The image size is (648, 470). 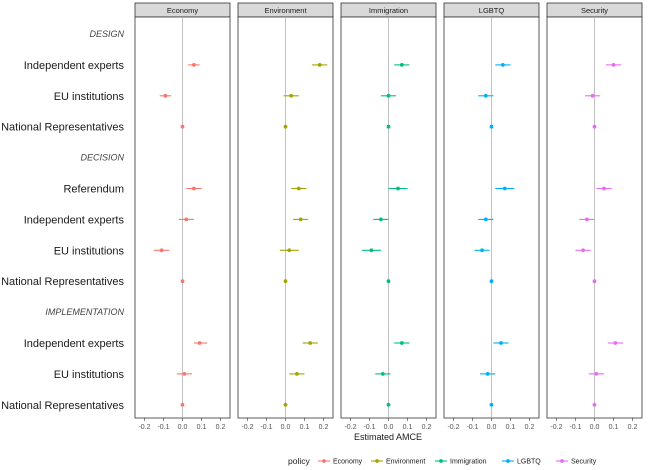 What do you see at coordinates (285, 10) in the screenshot?
I see `facet-title: Environment` at bounding box center [285, 10].